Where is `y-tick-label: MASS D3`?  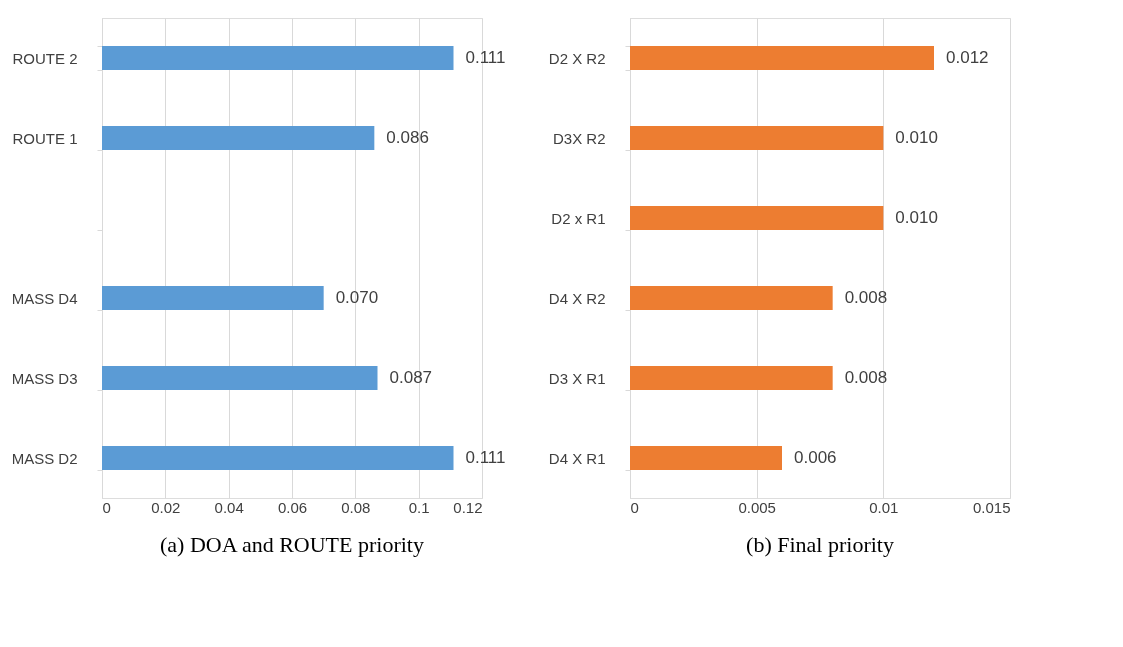
y-tick-label: MASS D3 is located at coordinates (44, 378).